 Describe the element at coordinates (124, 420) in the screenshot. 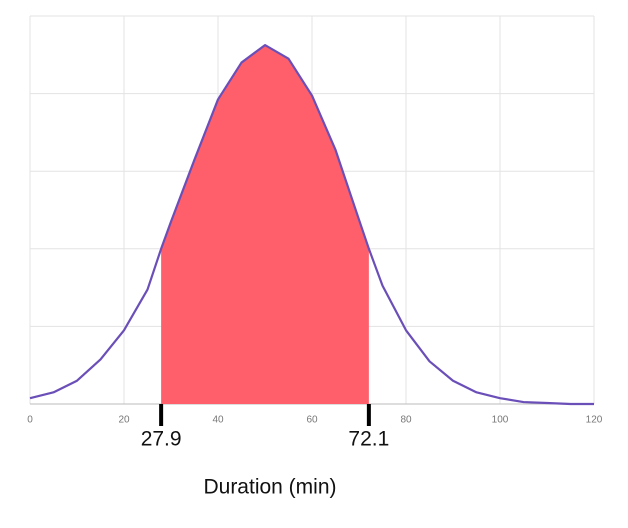

I see `x-tick-label: 20` at that location.